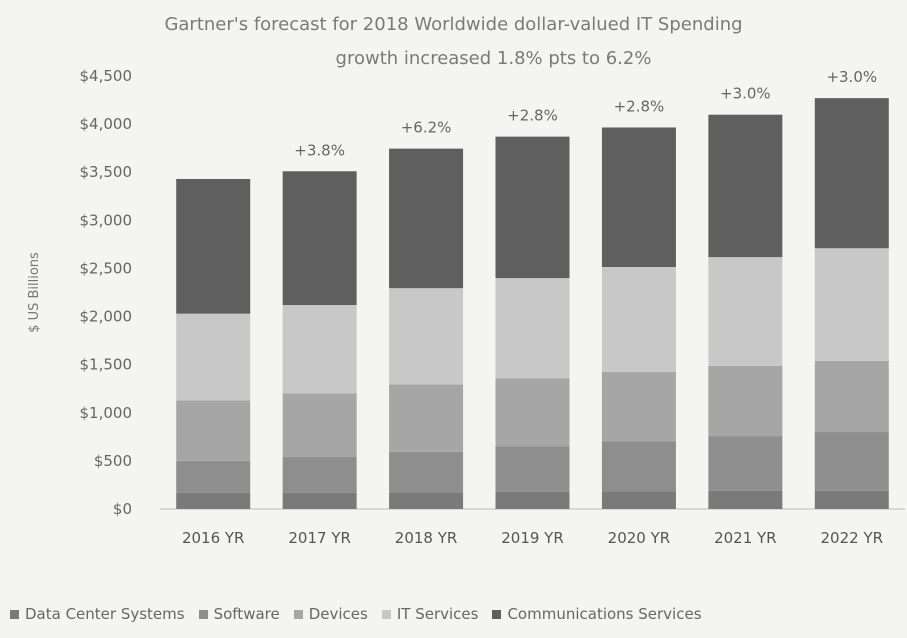 The width and height of the screenshot is (907, 638). I want to click on legend-label: Software, so click(246, 614).